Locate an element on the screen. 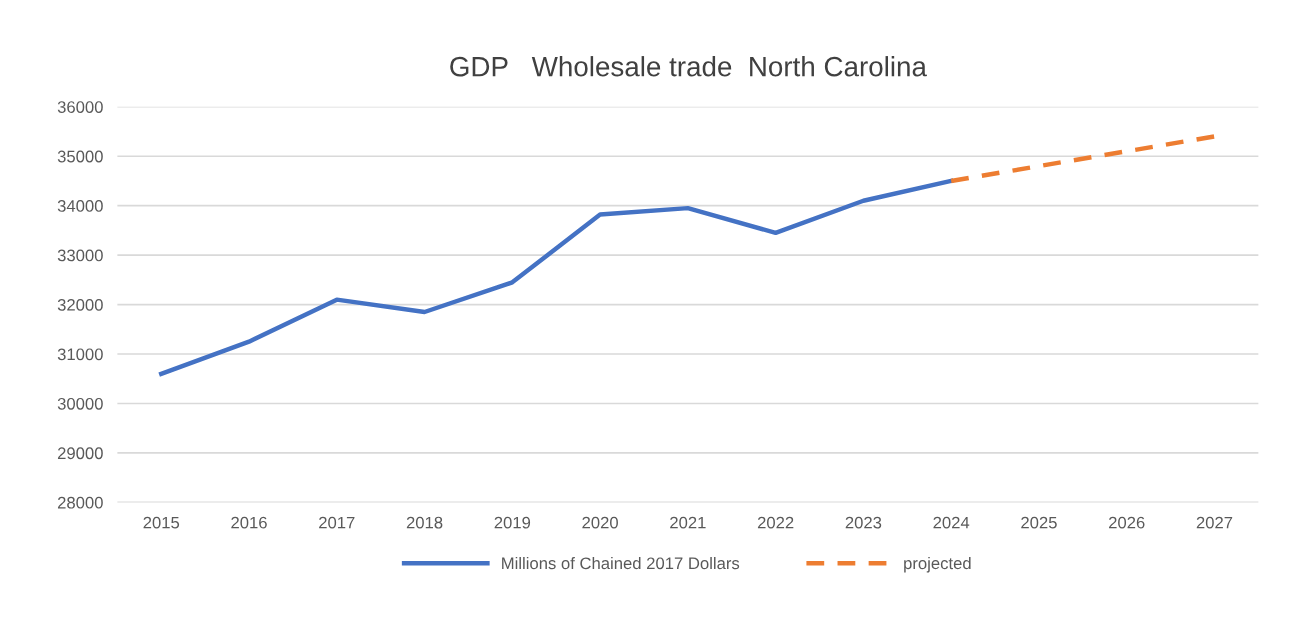 The height and width of the screenshot is (628, 1304). x-tick-label: 2018 is located at coordinates (424, 522).